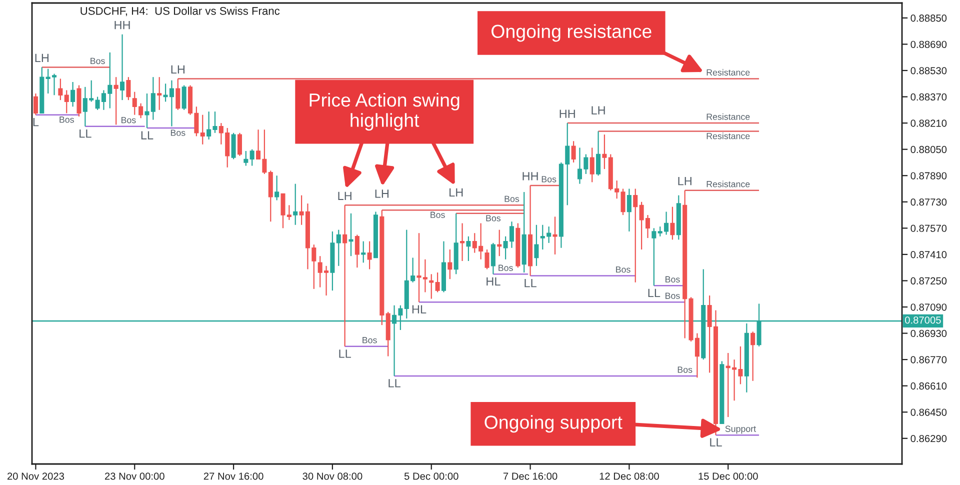  I want to click on x-tick-label: 12 Dec 08:00, so click(629, 476).